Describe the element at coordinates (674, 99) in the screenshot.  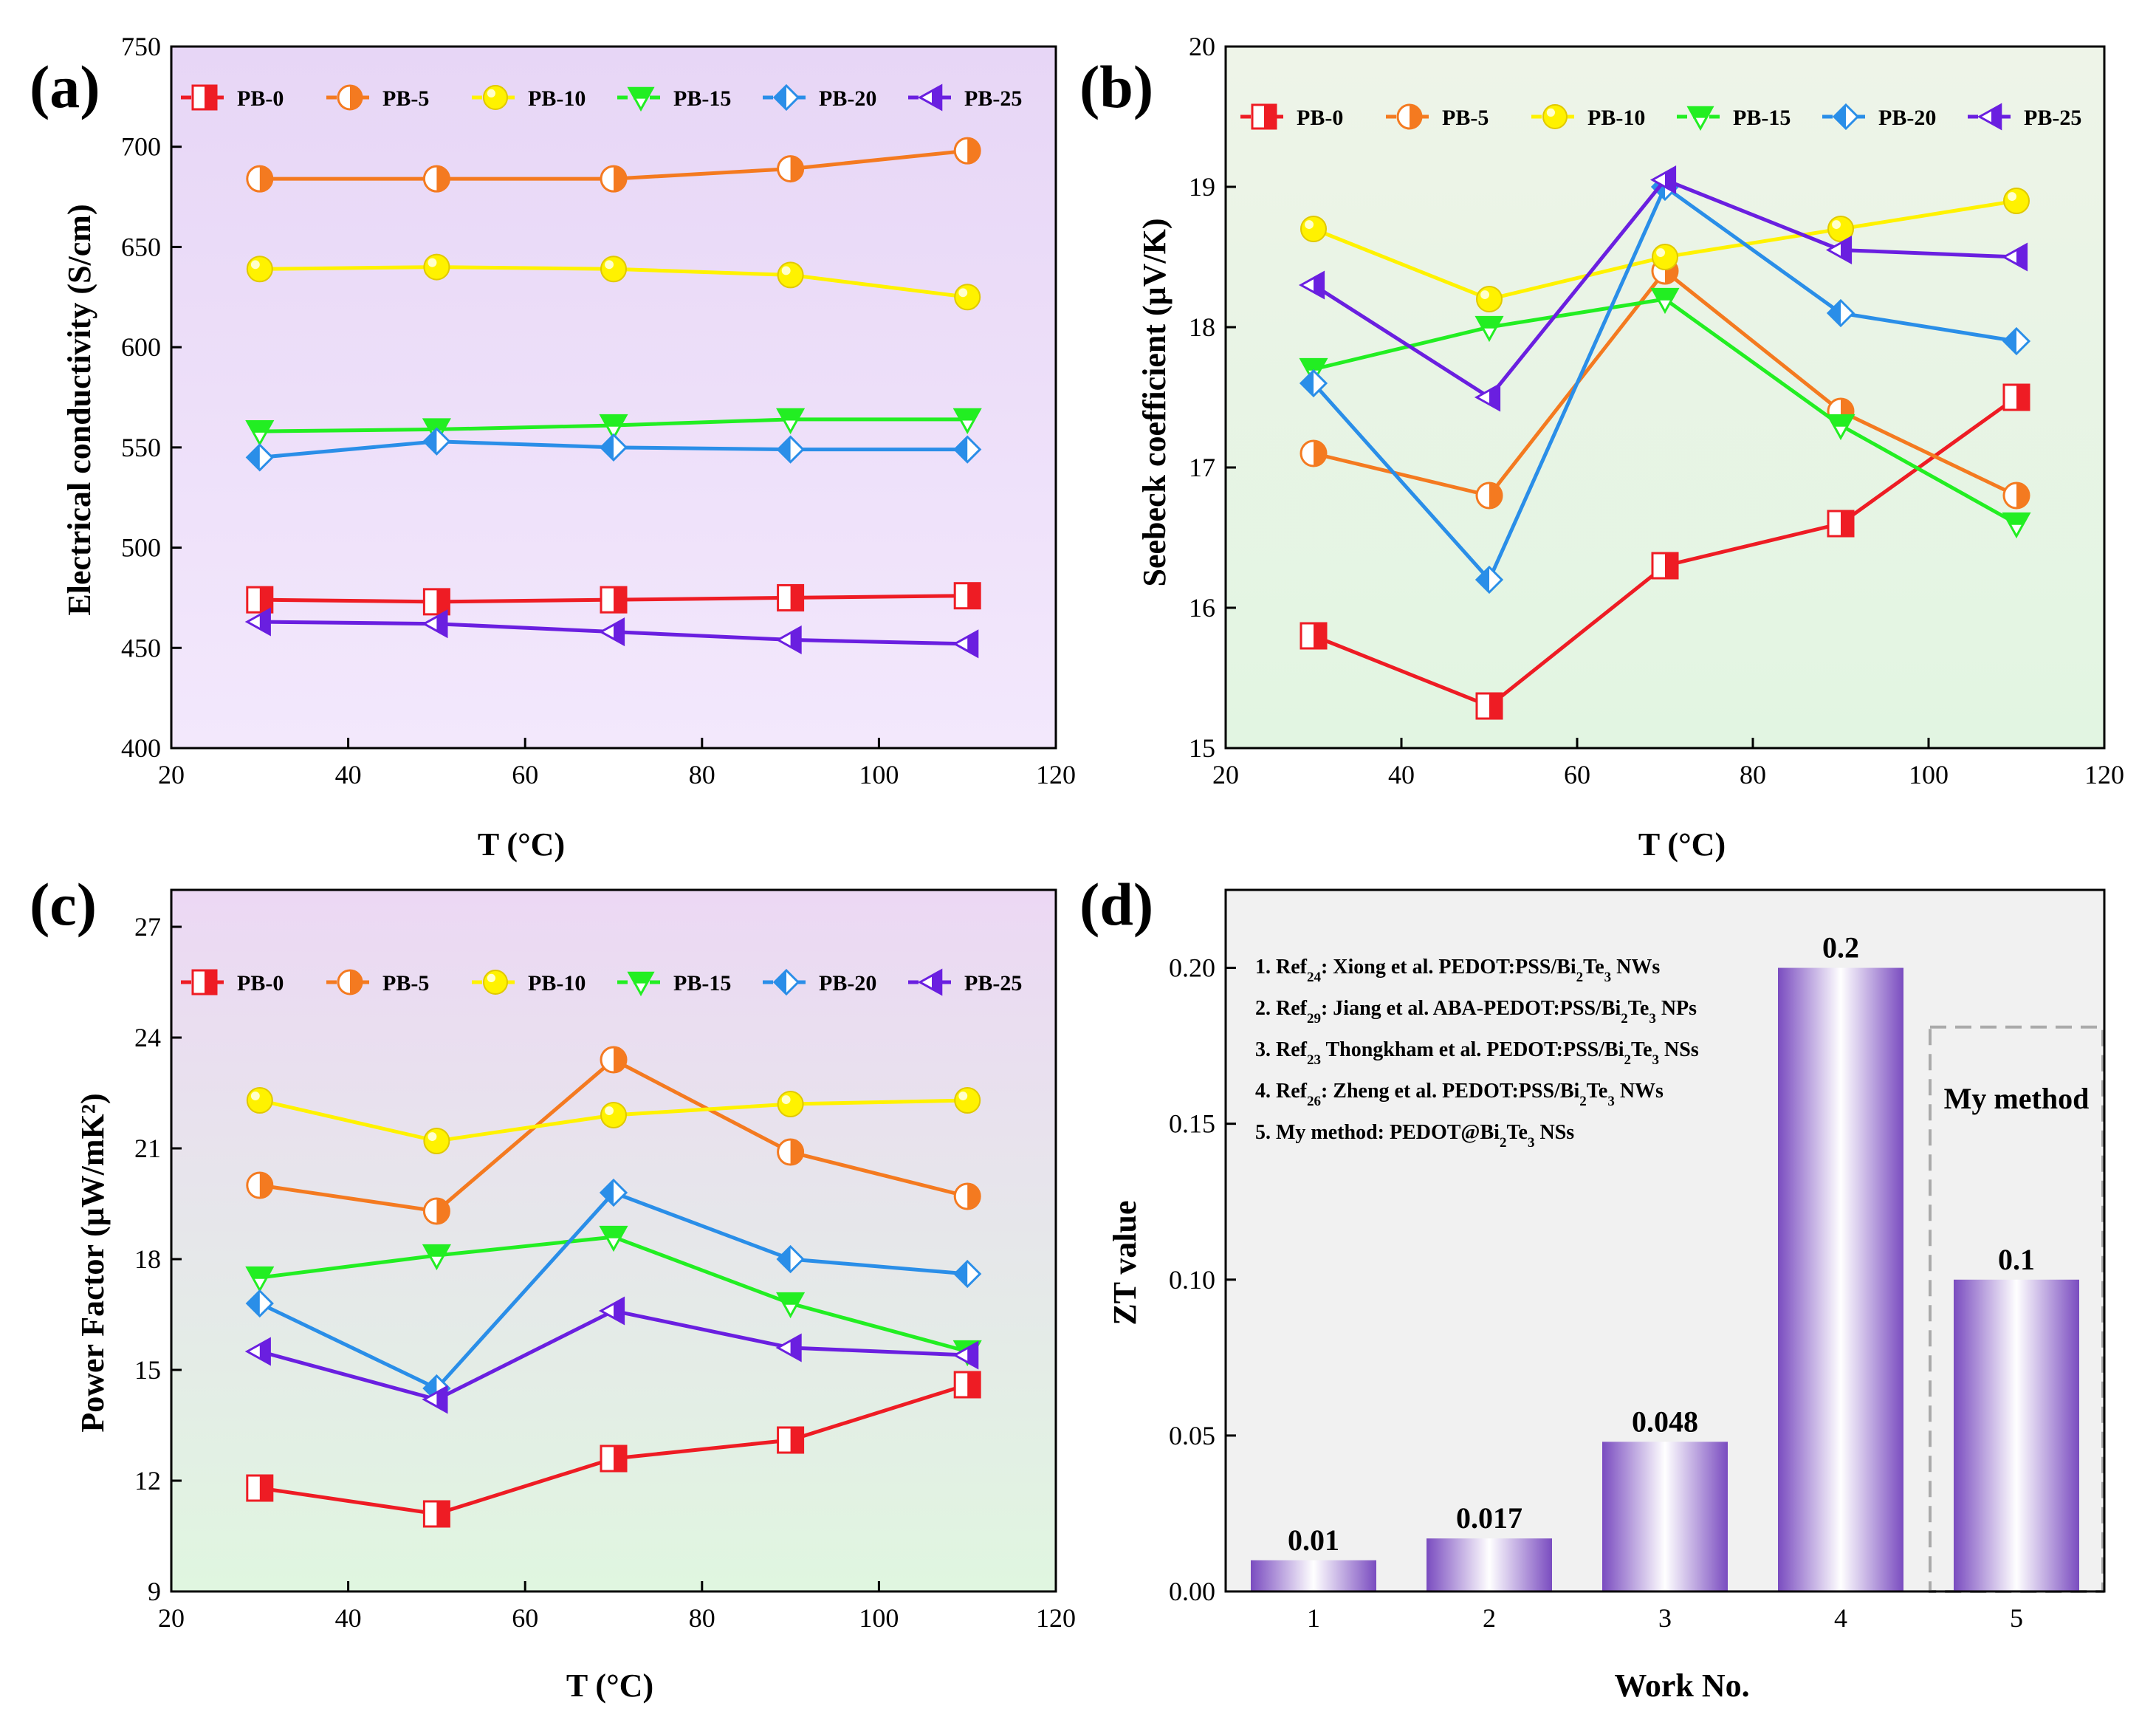
I see `a-legend-entry-pb-15: PB-15` at that location.